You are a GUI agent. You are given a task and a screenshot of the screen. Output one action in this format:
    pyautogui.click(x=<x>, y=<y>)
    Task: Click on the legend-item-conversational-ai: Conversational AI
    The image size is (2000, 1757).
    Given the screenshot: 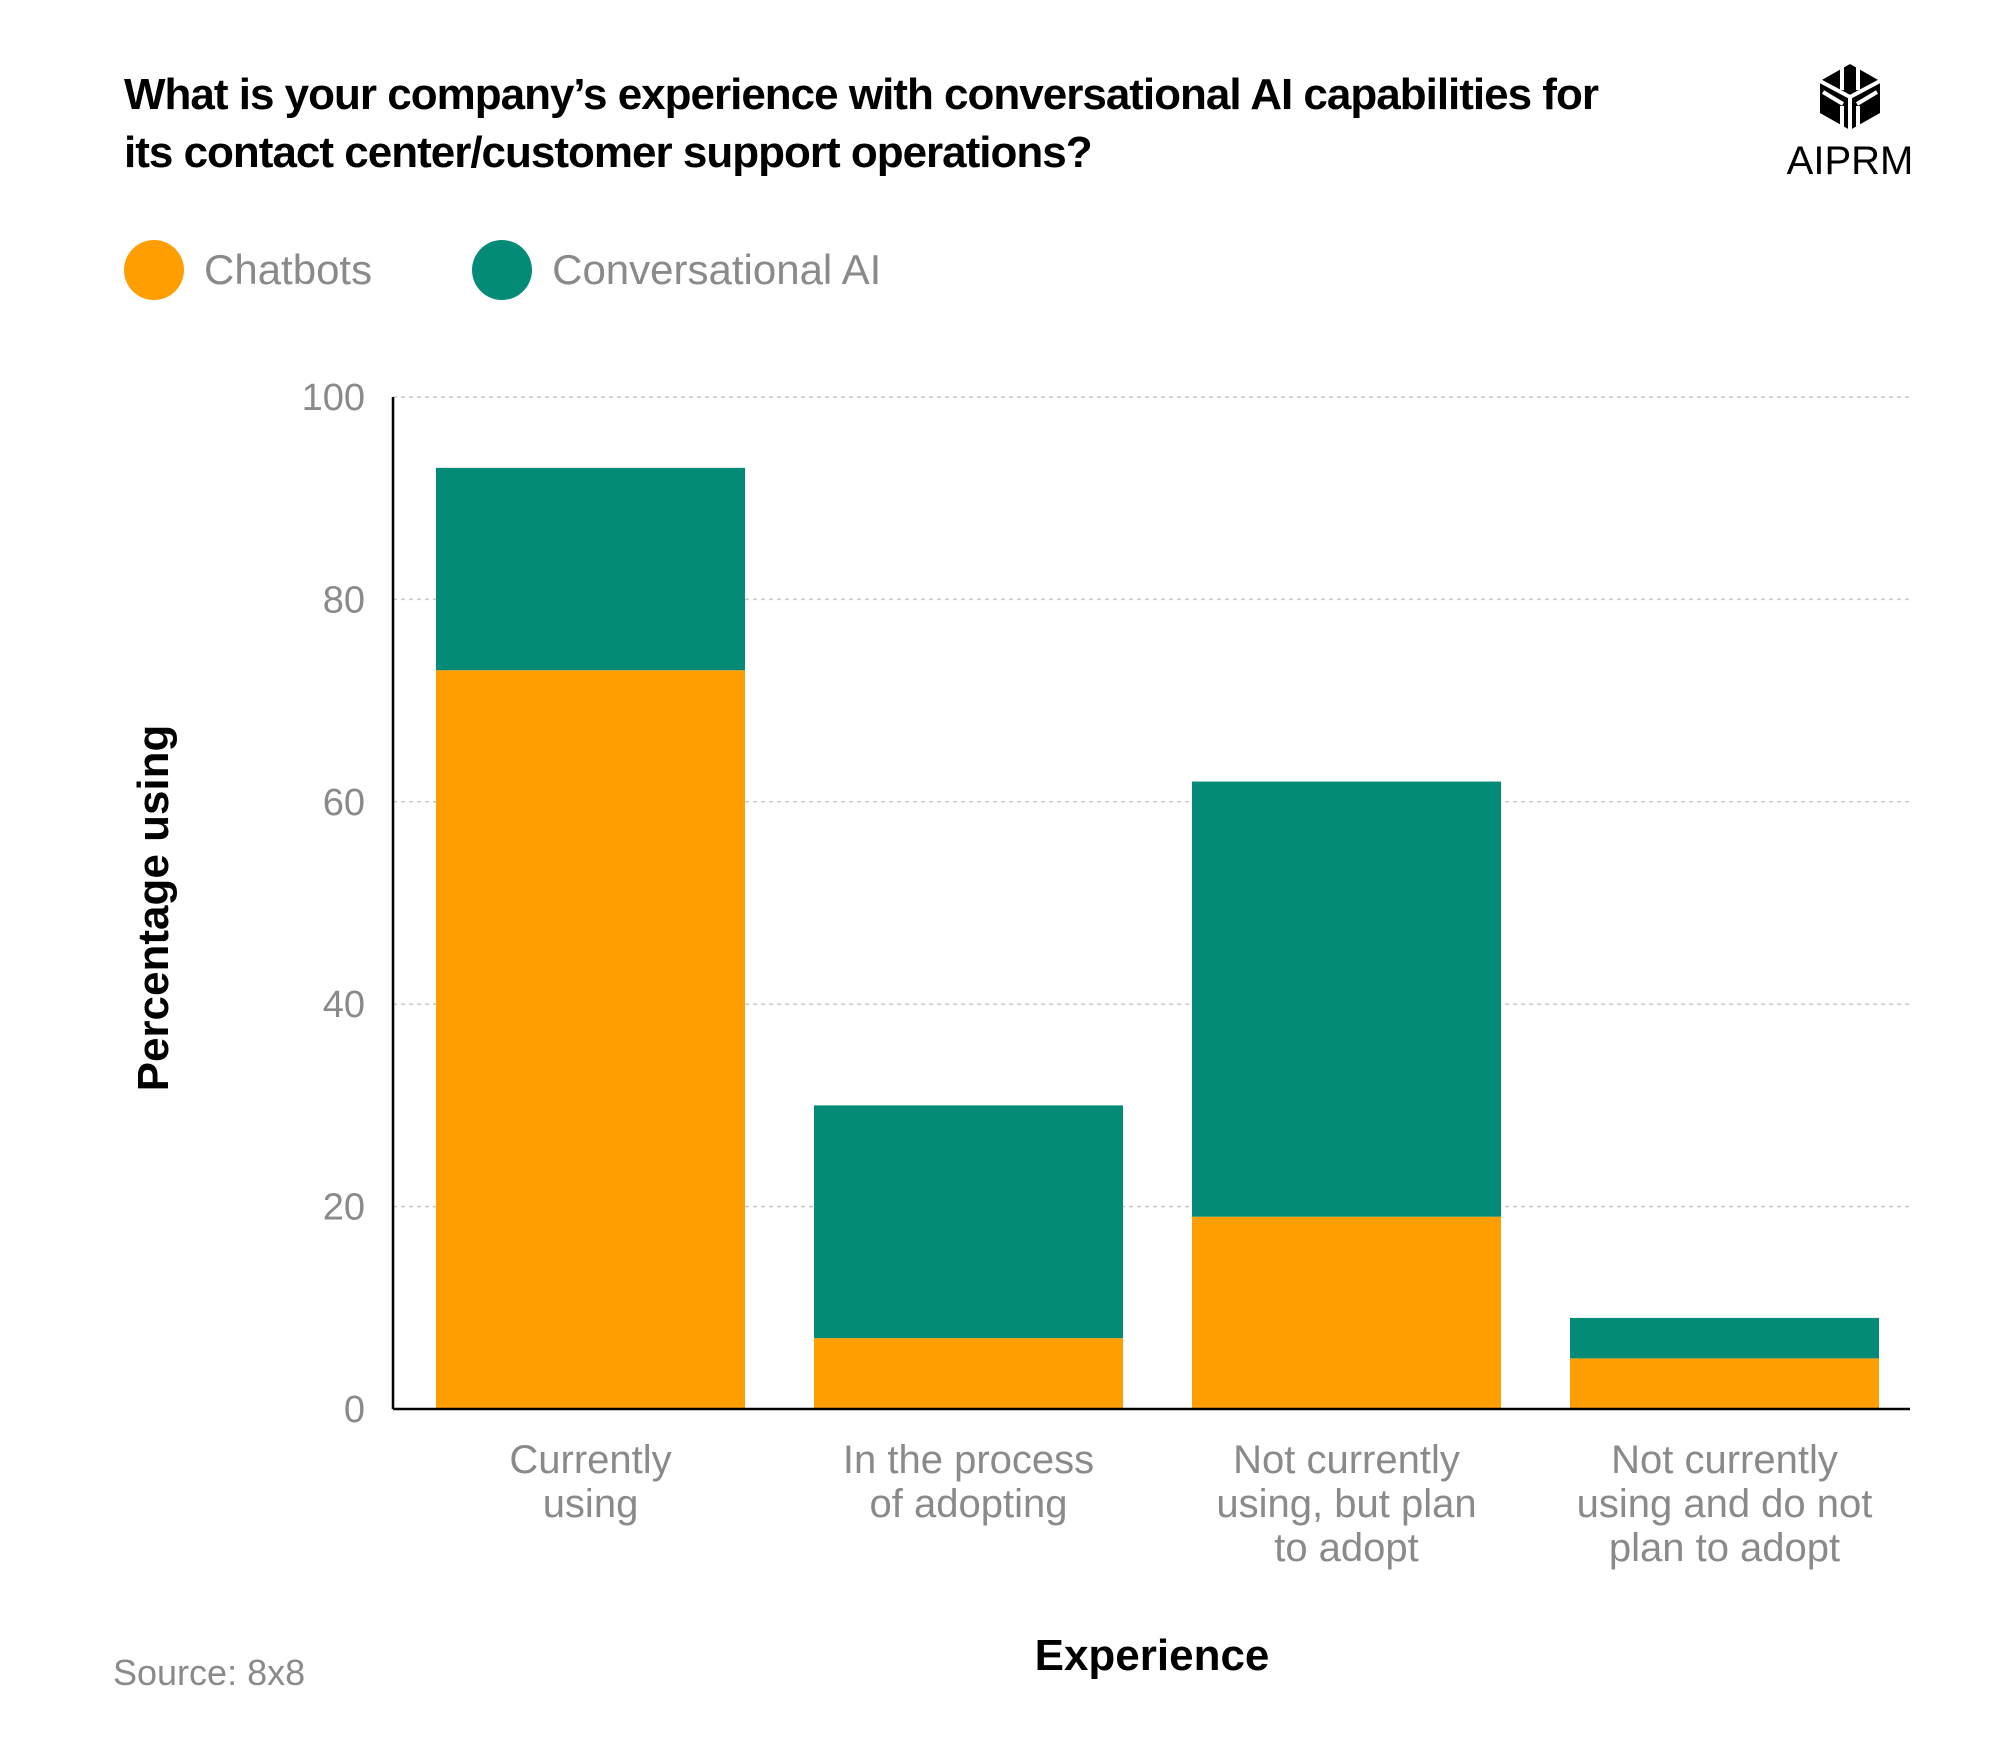 What is the action you would take?
    pyautogui.click(x=676, y=270)
    